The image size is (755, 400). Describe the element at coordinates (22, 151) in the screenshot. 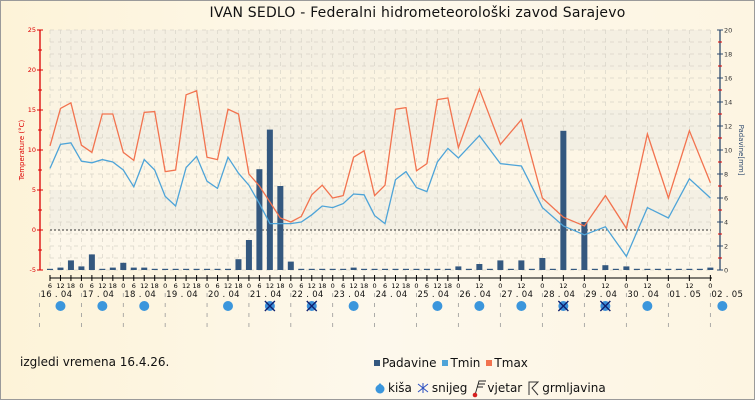

I see `left-axis-label: Temperature (°C)` at that location.